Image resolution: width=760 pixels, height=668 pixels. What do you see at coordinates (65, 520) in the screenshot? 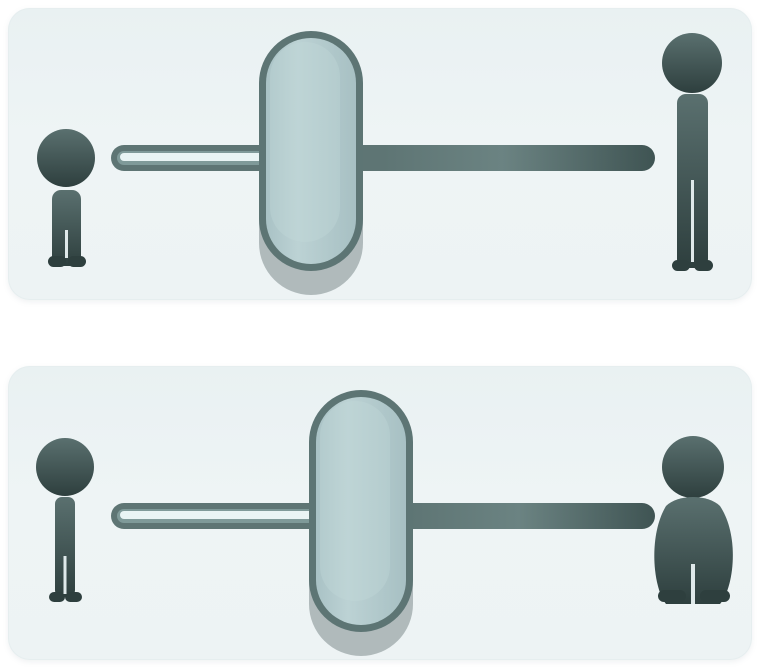
I see `thin-person-icon` at bounding box center [65, 520].